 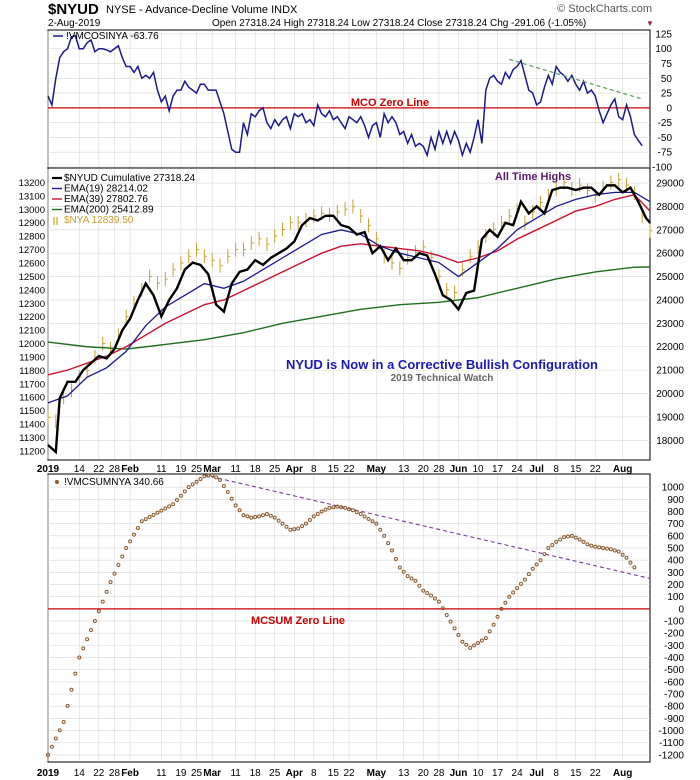 What do you see at coordinates (442, 378) in the screenshot?
I see `sub-annotation: 2019 Technical Watch` at bounding box center [442, 378].